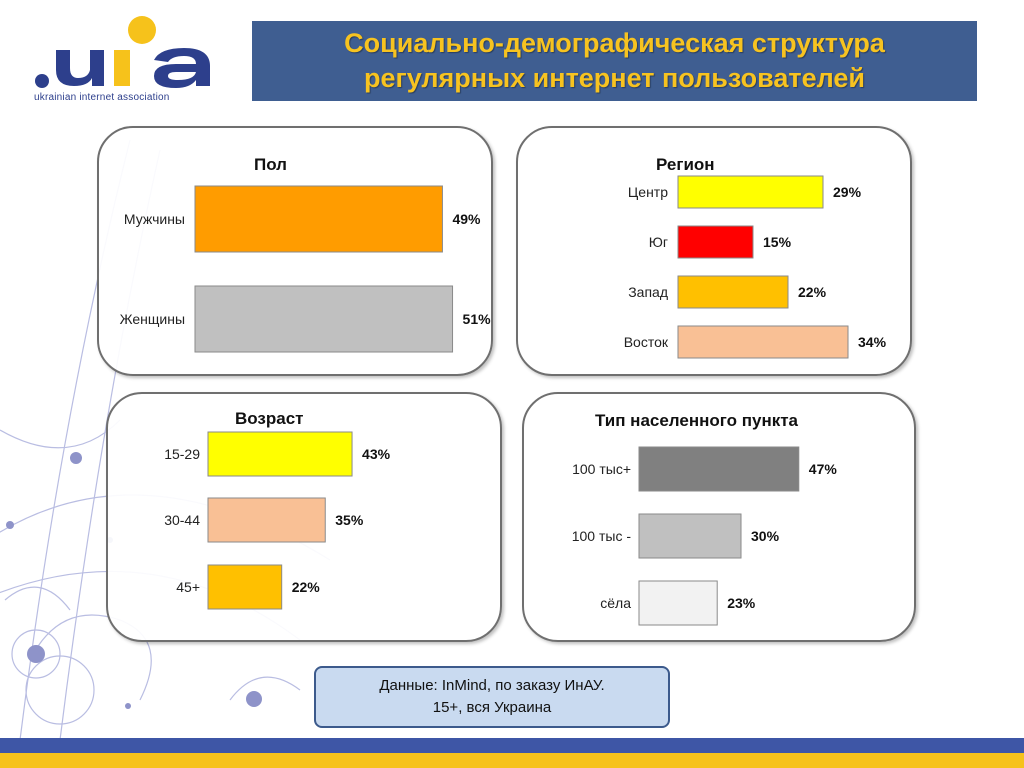 The image size is (1024, 768). What do you see at coordinates (182, 520) in the screenshot?
I see `age-category-label-1: 30-44` at bounding box center [182, 520].